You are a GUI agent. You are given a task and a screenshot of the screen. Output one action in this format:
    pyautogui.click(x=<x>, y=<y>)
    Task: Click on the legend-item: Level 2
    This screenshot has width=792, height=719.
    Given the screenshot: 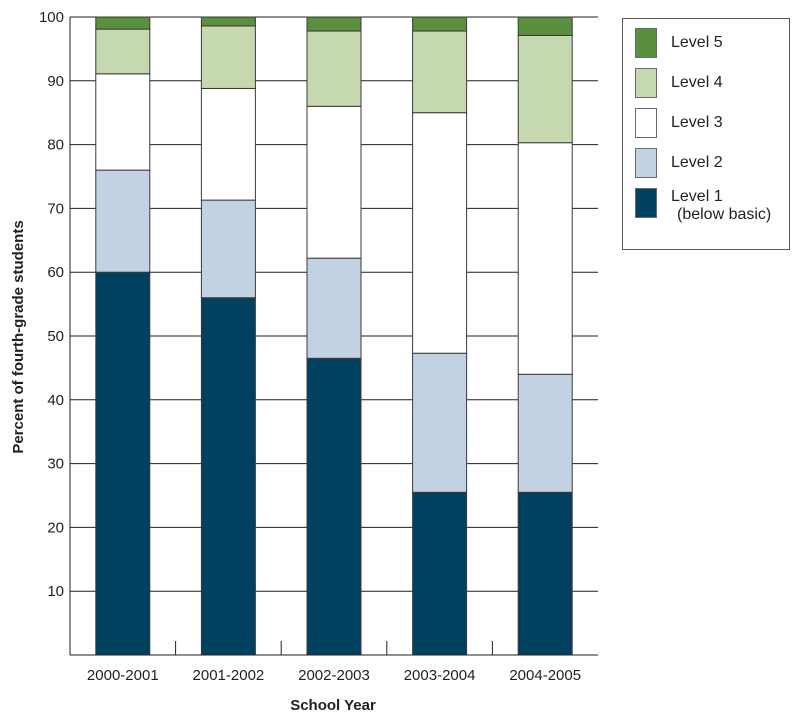 What is the action you would take?
    pyautogui.click(x=679, y=163)
    